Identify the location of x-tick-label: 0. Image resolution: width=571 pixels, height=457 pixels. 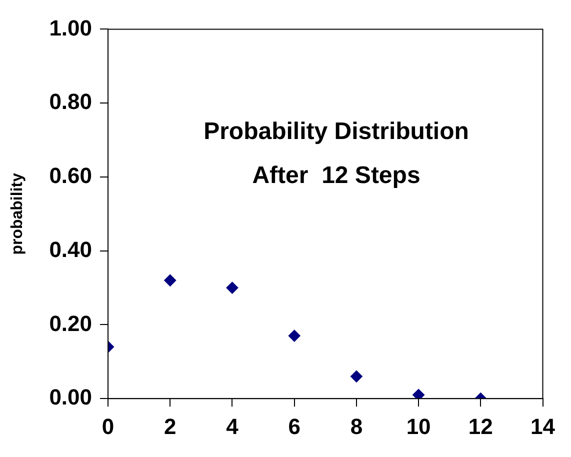
(108, 426).